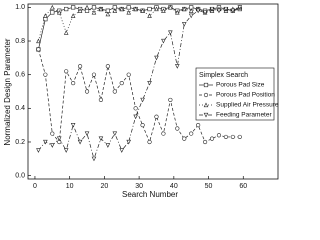 This screenshot has height=240, width=320. Describe the element at coordinates (20, 108) in the screenshot. I see `y-tick-label: 0.4` at that location.